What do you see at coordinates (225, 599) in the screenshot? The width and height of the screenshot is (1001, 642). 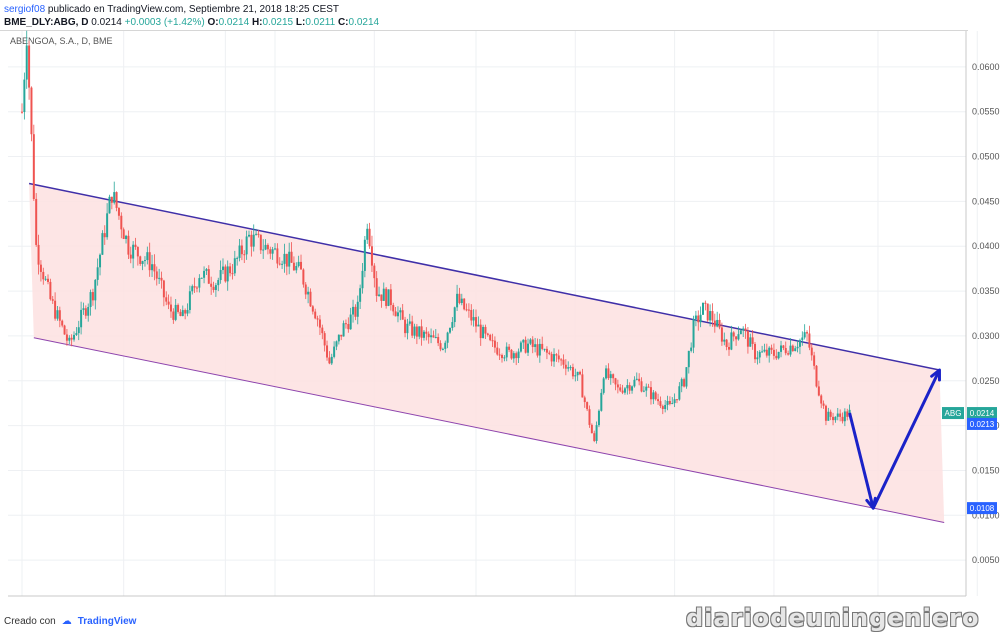 I see `x-tick-label: Ago` at bounding box center [225, 599].